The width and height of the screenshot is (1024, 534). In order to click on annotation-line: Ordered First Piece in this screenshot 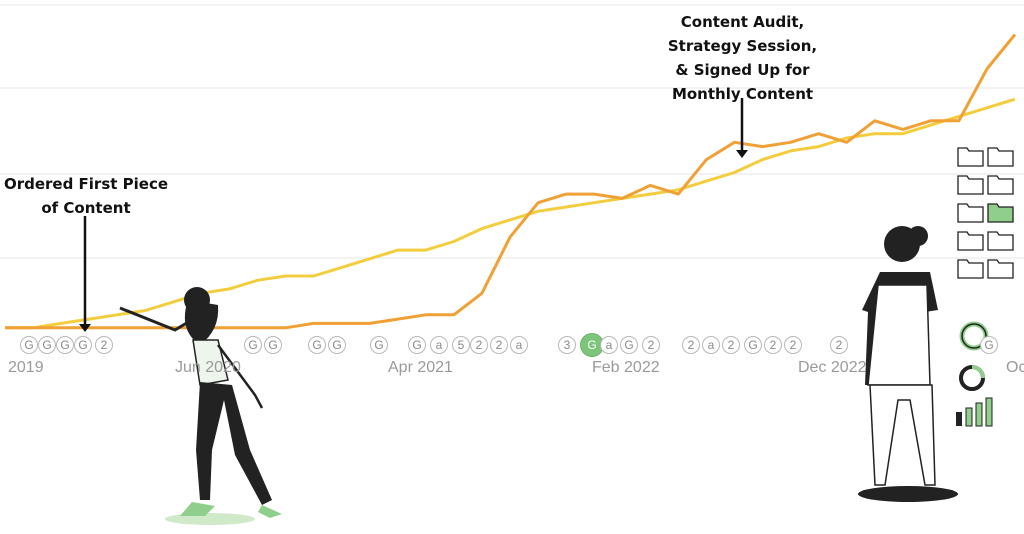, I will do `click(86, 184)`.